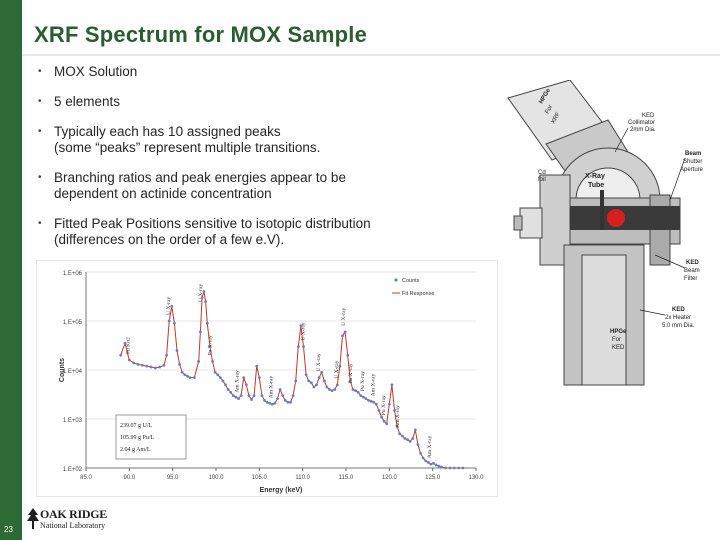 The height and width of the screenshot is (540, 720). What do you see at coordinates (595, 176) in the screenshot?
I see `svg-text: X-Ray` at bounding box center [595, 176].